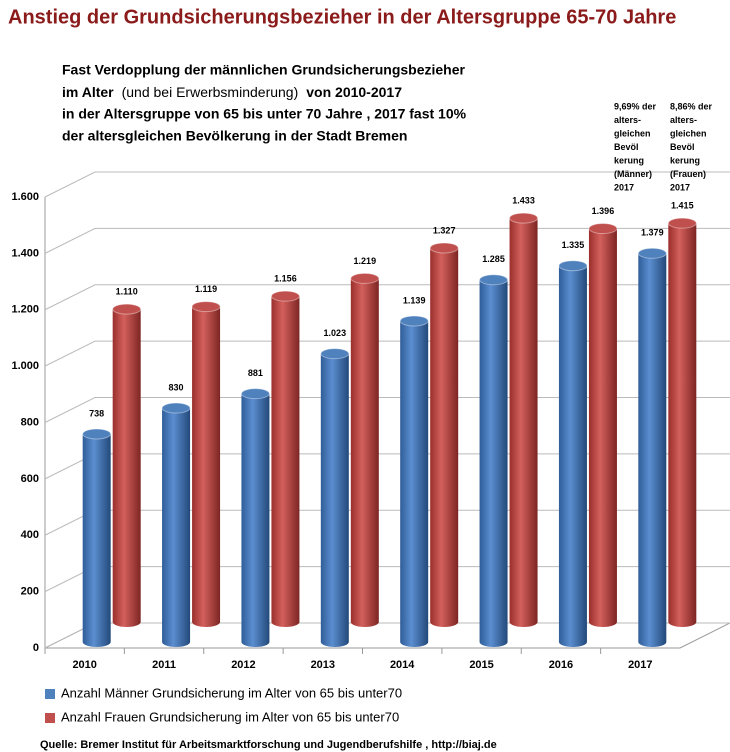 This screenshot has width=730, height=752. I want to click on value-label: 830, so click(176, 387).